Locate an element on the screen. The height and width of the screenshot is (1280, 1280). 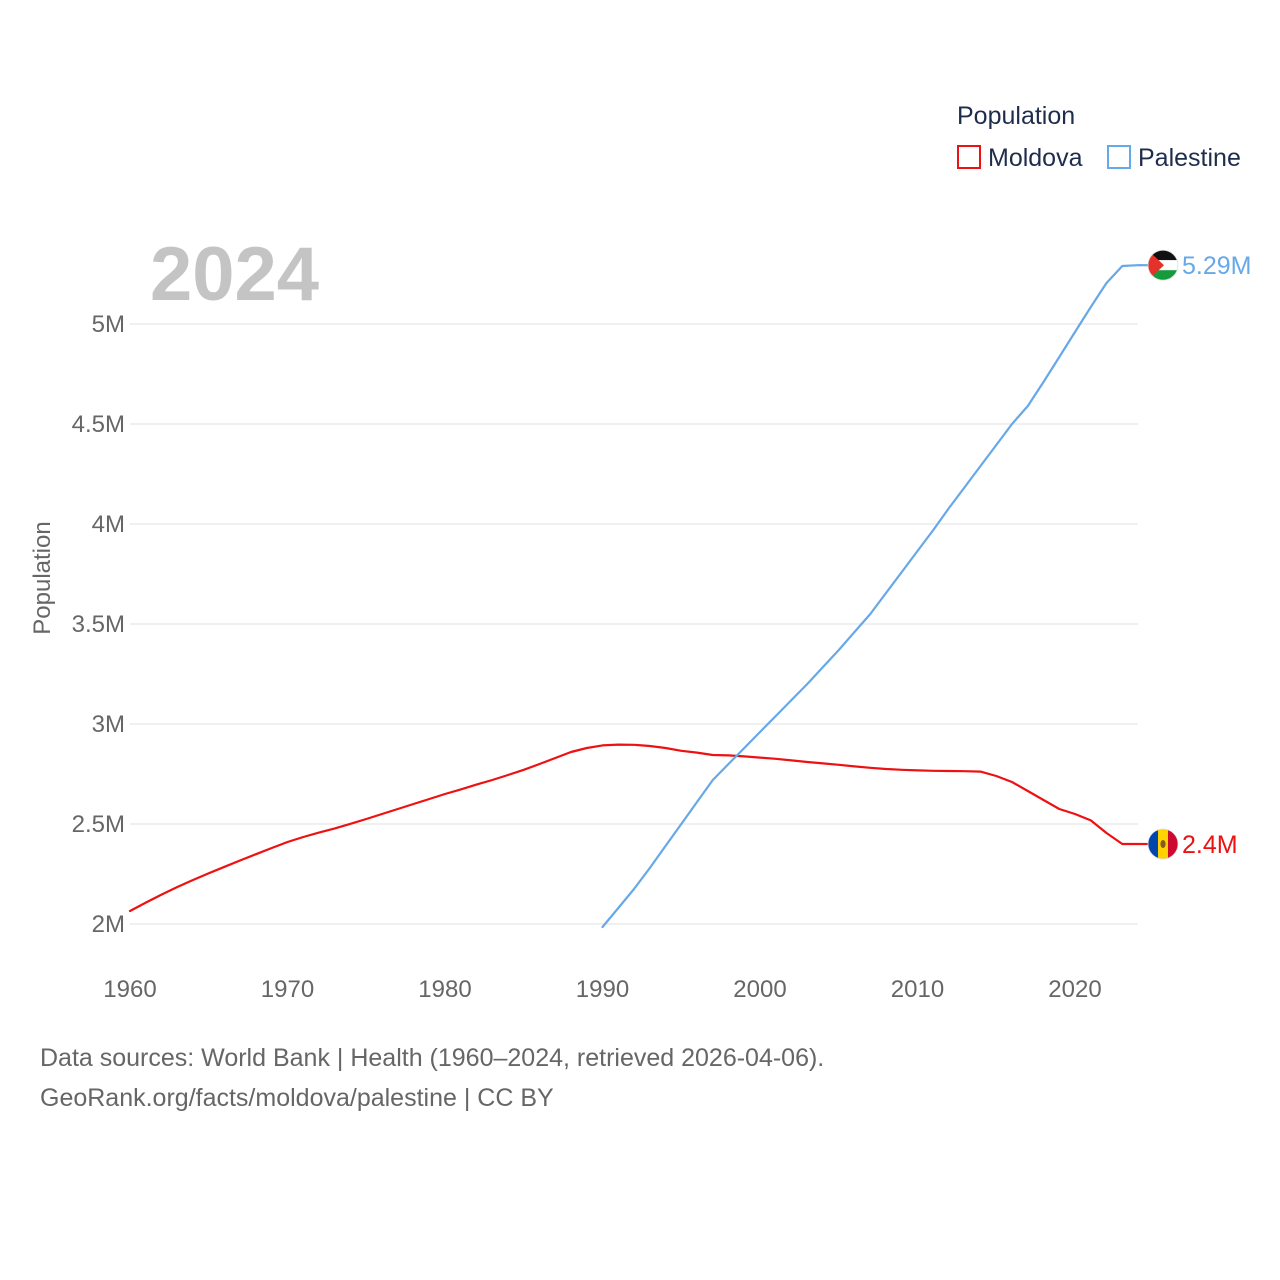
y-tick-label: 4M is located at coordinates (108, 524).